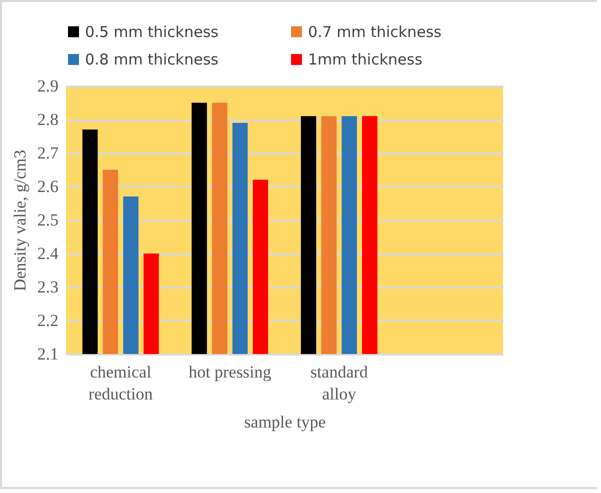  Describe the element at coordinates (47, 287) in the screenshot. I see `y-tick-label: 2.3` at that location.